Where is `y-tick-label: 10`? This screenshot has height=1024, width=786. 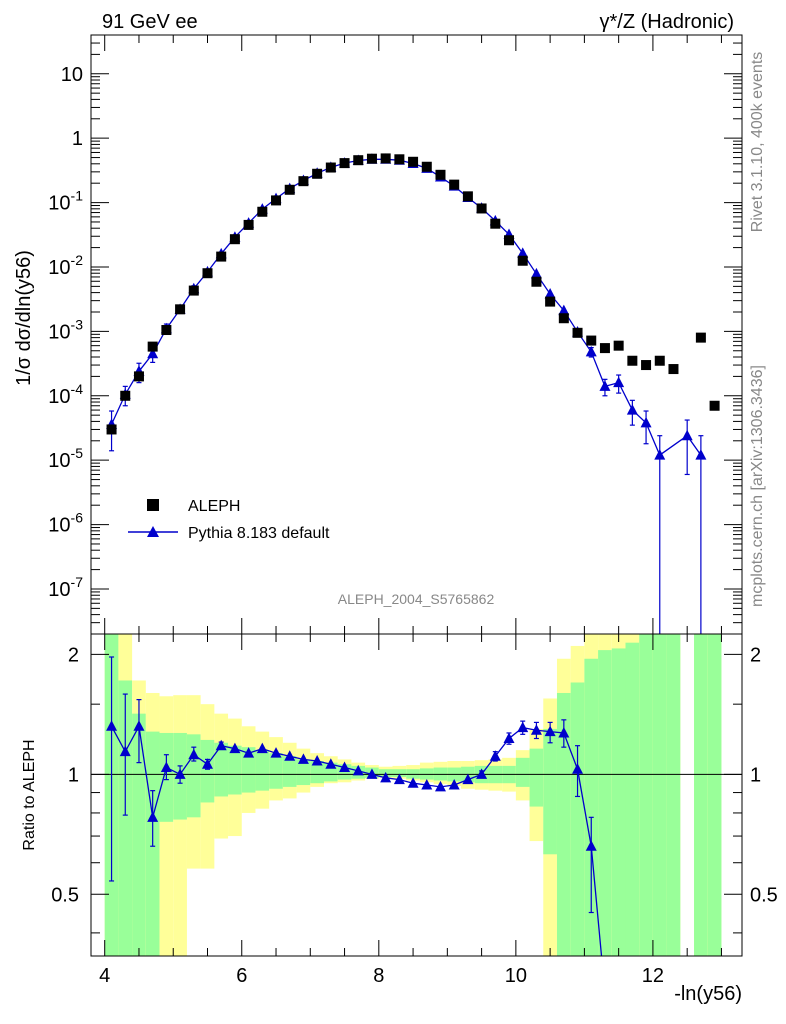 y-tick-label: 10 is located at coordinates (72, 75).